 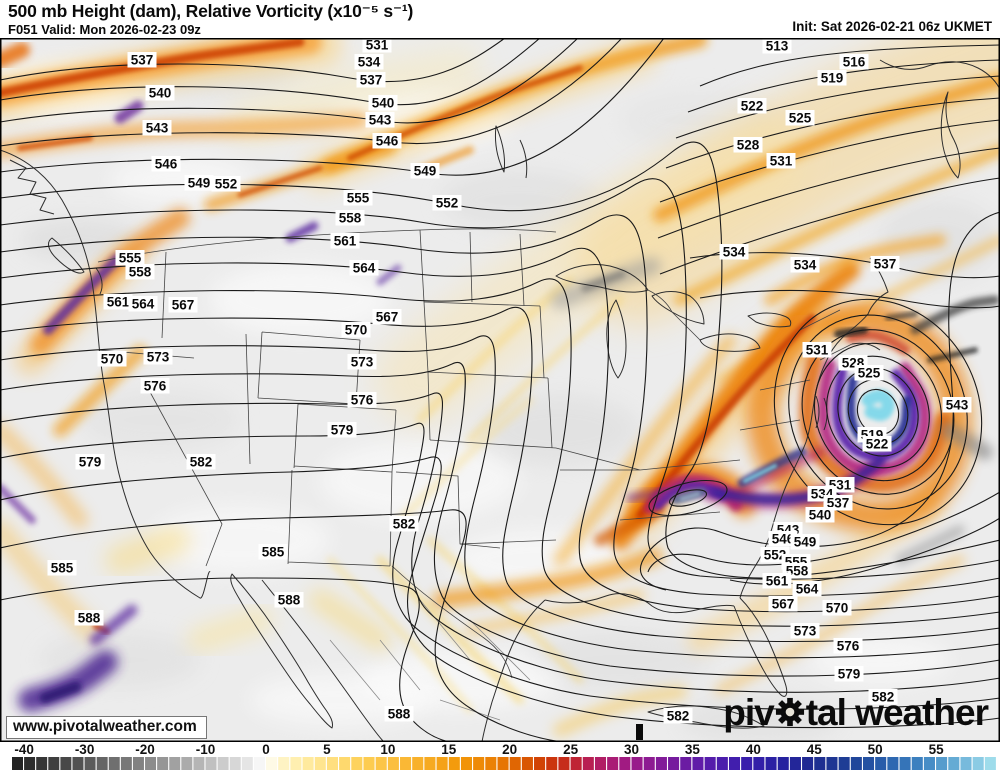 What do you see at coordinates (24, 749) in the screenshot?
I see `colorbar-tick: -40` at bounding box center [24, 749].